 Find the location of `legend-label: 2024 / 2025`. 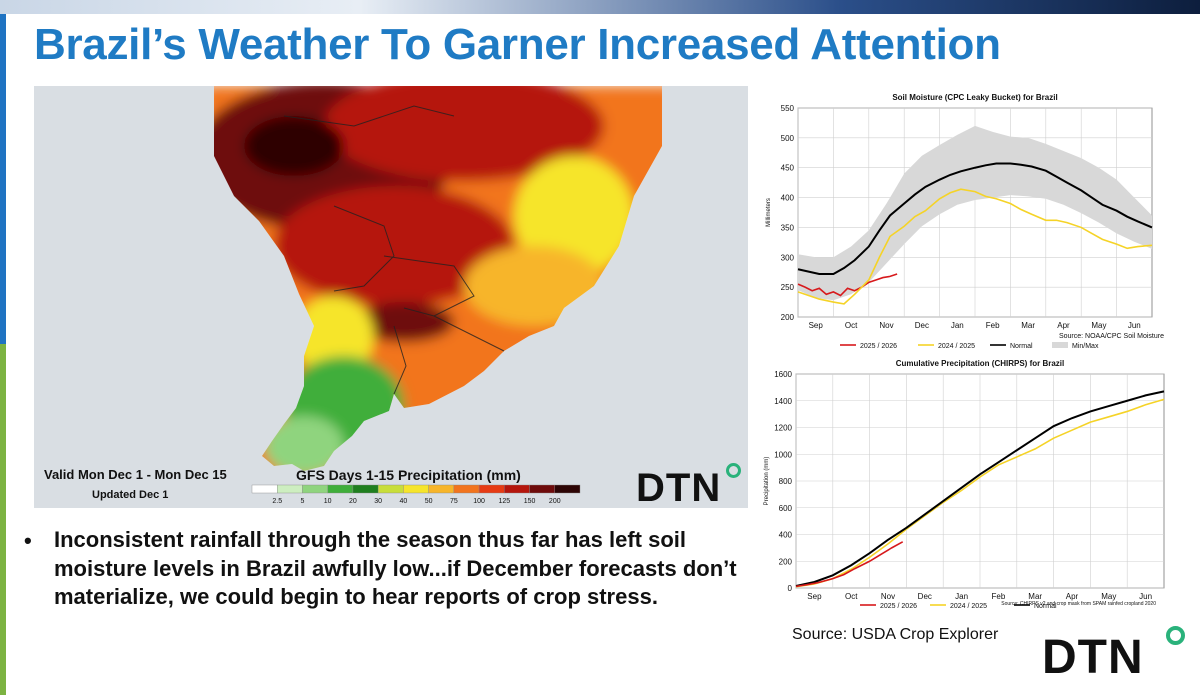

legend-label: 2024 / 2025 is located at coordinates (968, 606).